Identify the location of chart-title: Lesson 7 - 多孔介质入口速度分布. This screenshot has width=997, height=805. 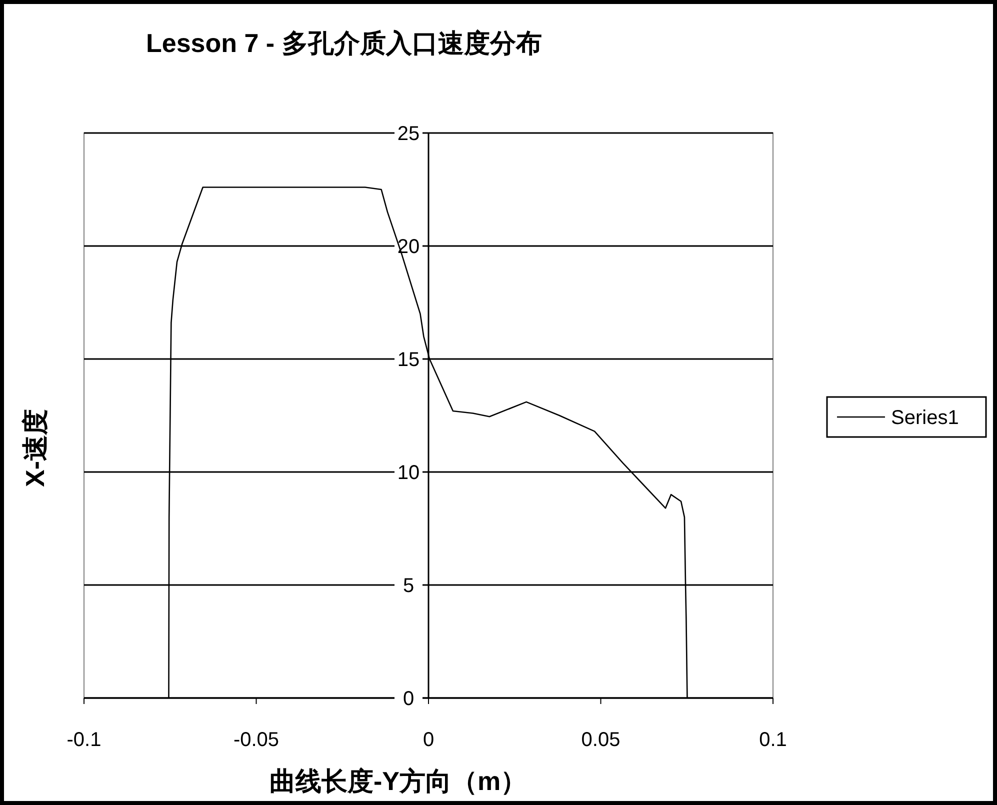
(344, 43).